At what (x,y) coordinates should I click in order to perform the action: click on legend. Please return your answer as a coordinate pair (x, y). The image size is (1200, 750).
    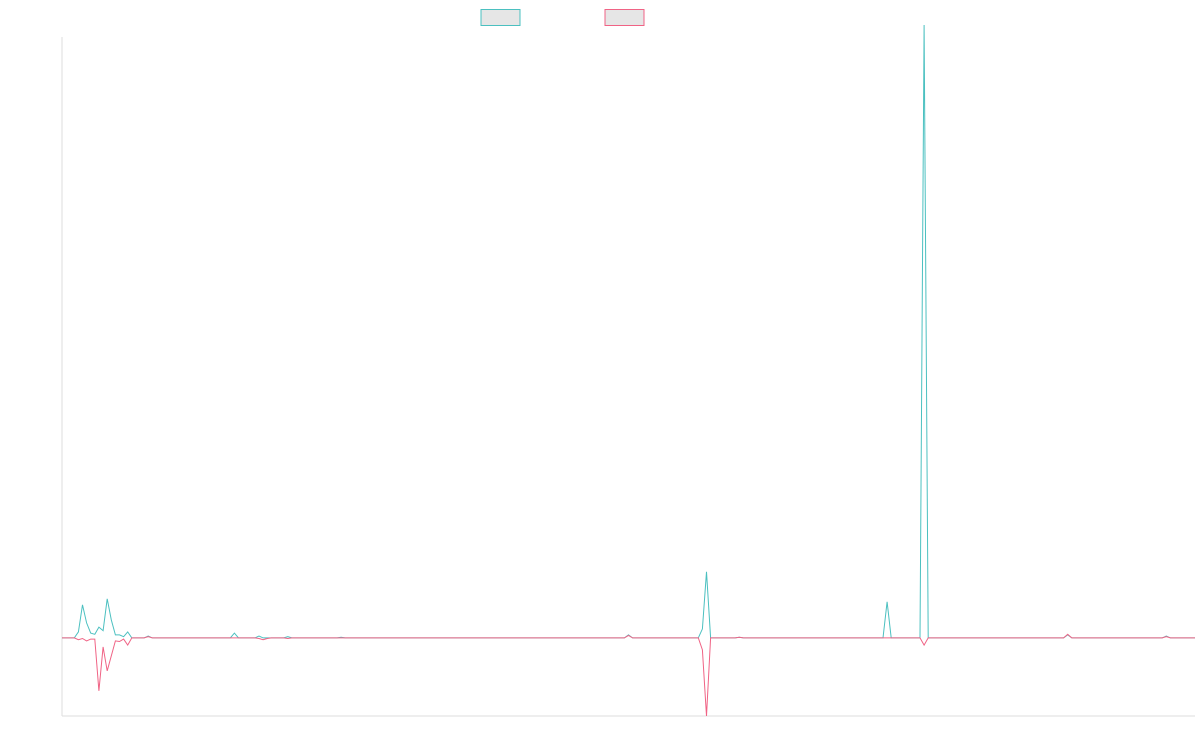
    Looking at the image, I should click on (562, 17).